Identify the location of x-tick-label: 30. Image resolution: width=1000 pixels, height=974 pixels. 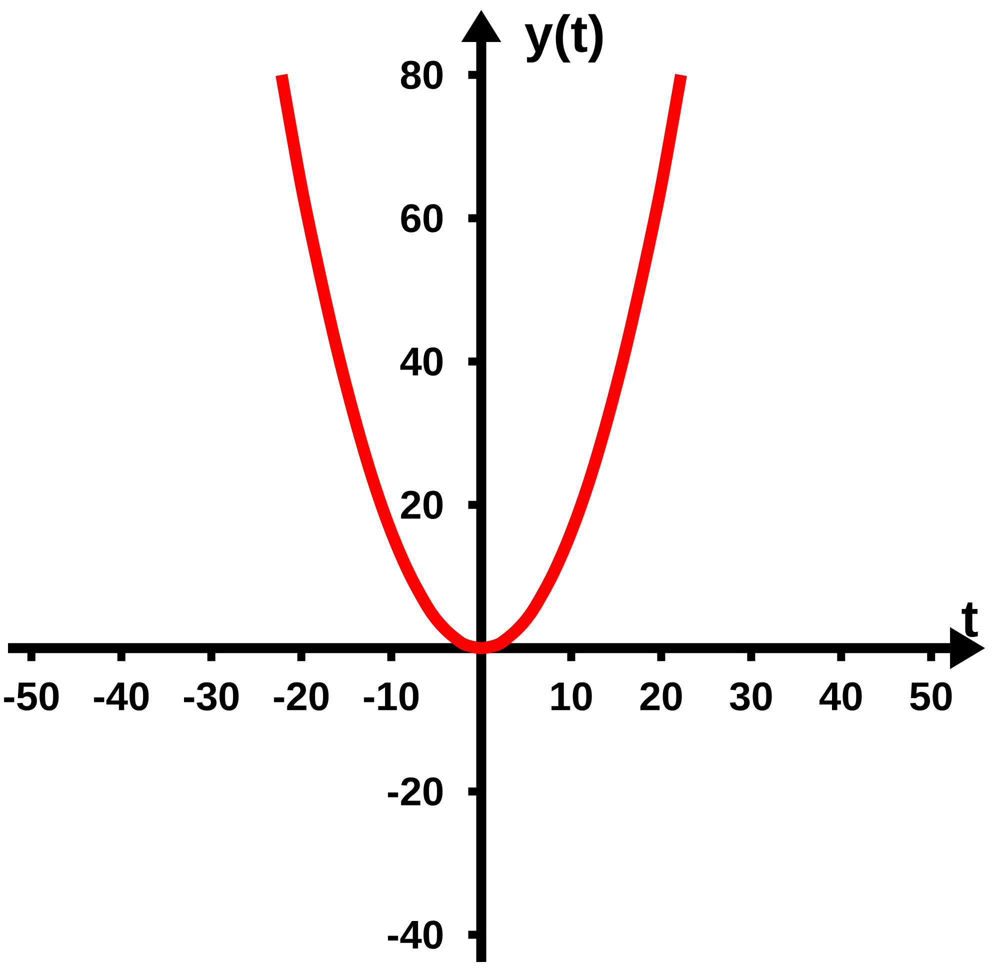
(751, 696).